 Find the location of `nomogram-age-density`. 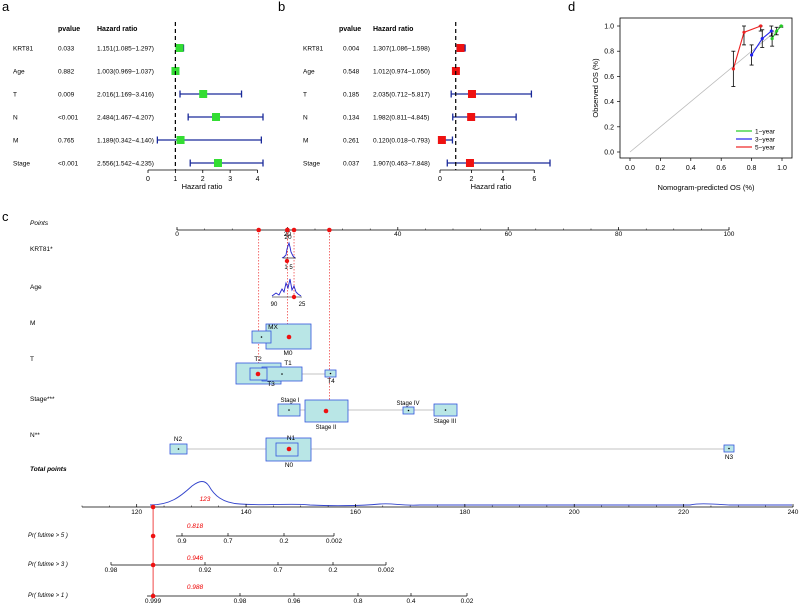

nomogram-age-density is located at coordinates (286, 287).